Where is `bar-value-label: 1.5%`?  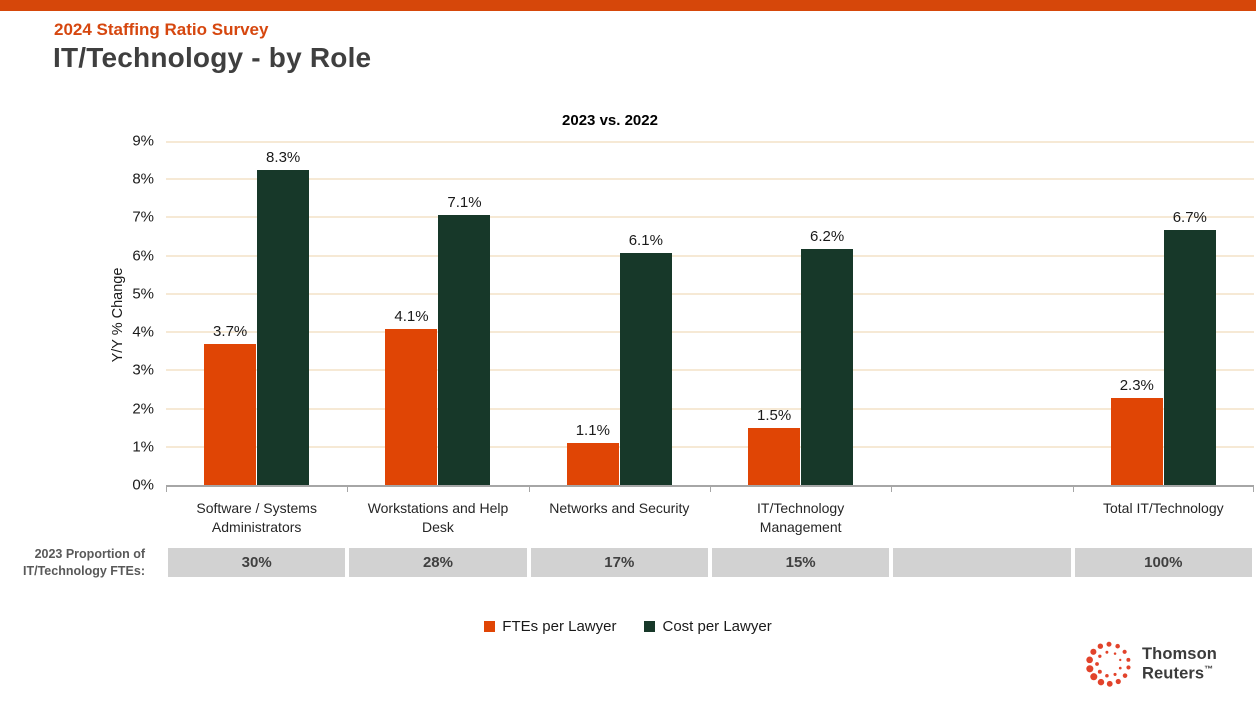 bar-value-label: 1.5% is located at coordinates (774, 415).